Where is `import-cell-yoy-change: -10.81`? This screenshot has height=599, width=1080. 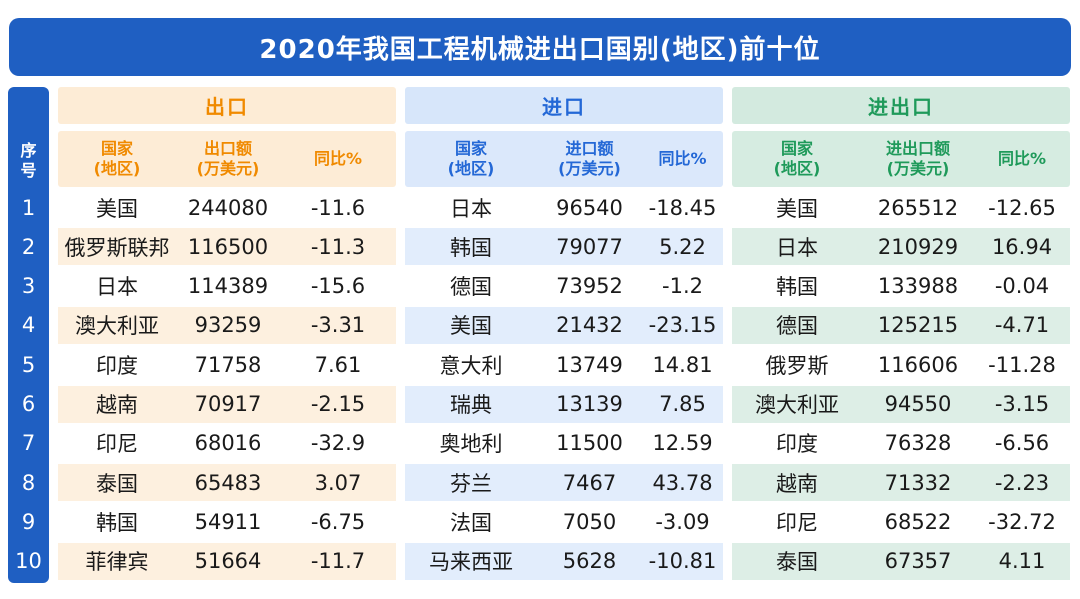 import-cell-yoy-change: -10.81 is located at coordinates (682, 561).